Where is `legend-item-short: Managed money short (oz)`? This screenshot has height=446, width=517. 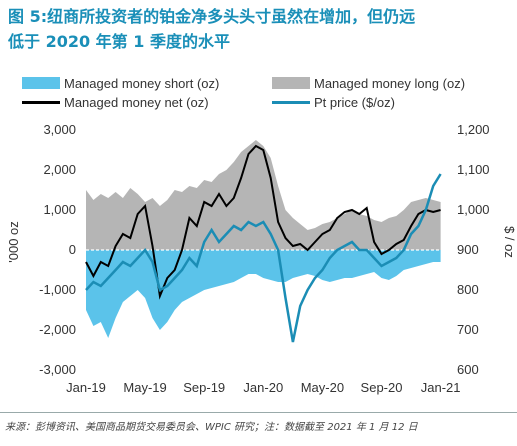
legend-item-short: Managed money short (oz) is located at coordinates (120, 83).